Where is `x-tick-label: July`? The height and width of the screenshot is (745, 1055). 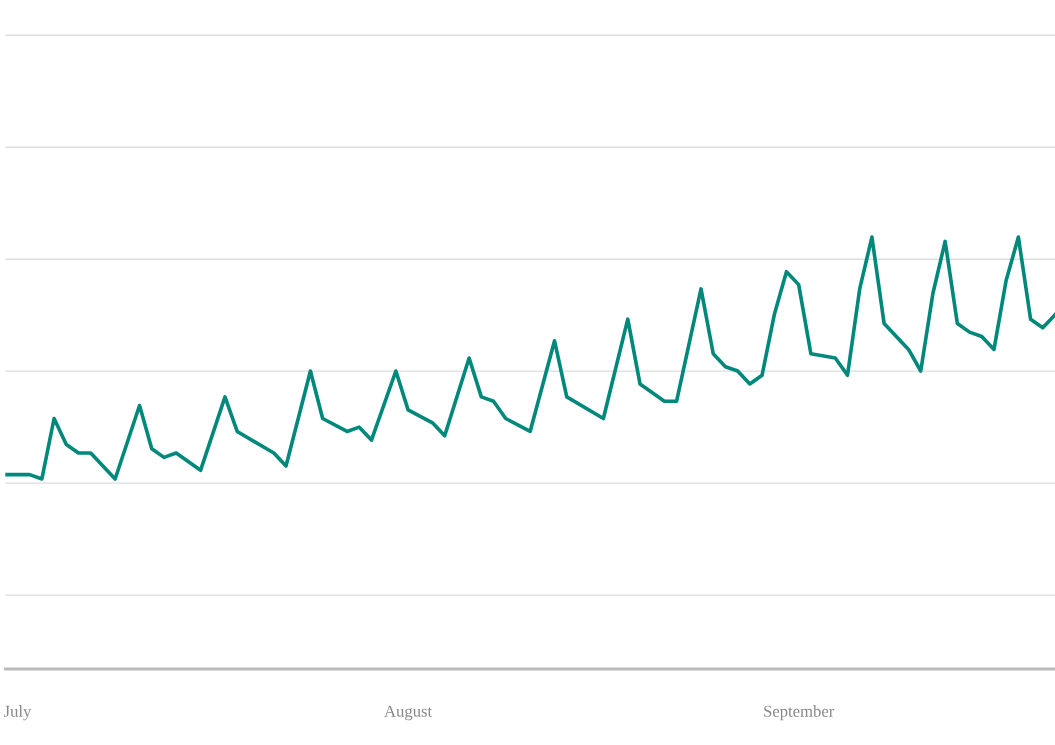
x-tick-label: July is located at coordinates (17, 713).